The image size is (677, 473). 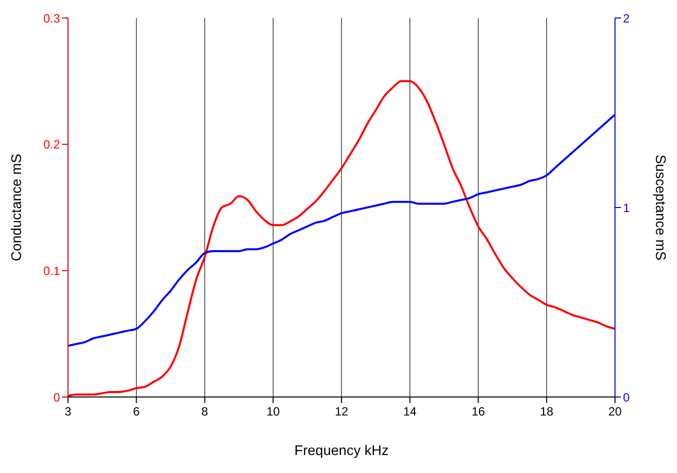 What do you see at coordinates (410, 411) in the screenshot?
I see `x-tick-label: 14` at bounding box center [410, 411].